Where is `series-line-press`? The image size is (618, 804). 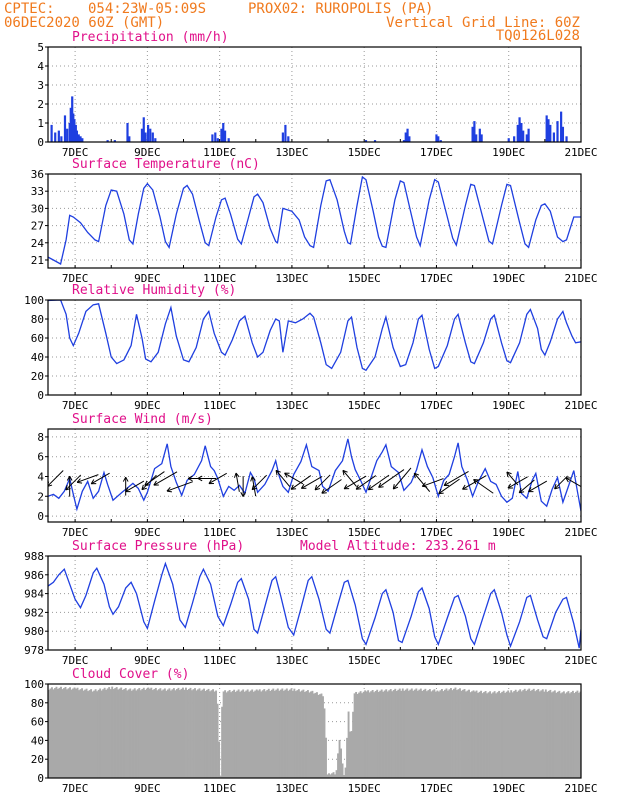
series-line-press is located at coordinates (314, 606).